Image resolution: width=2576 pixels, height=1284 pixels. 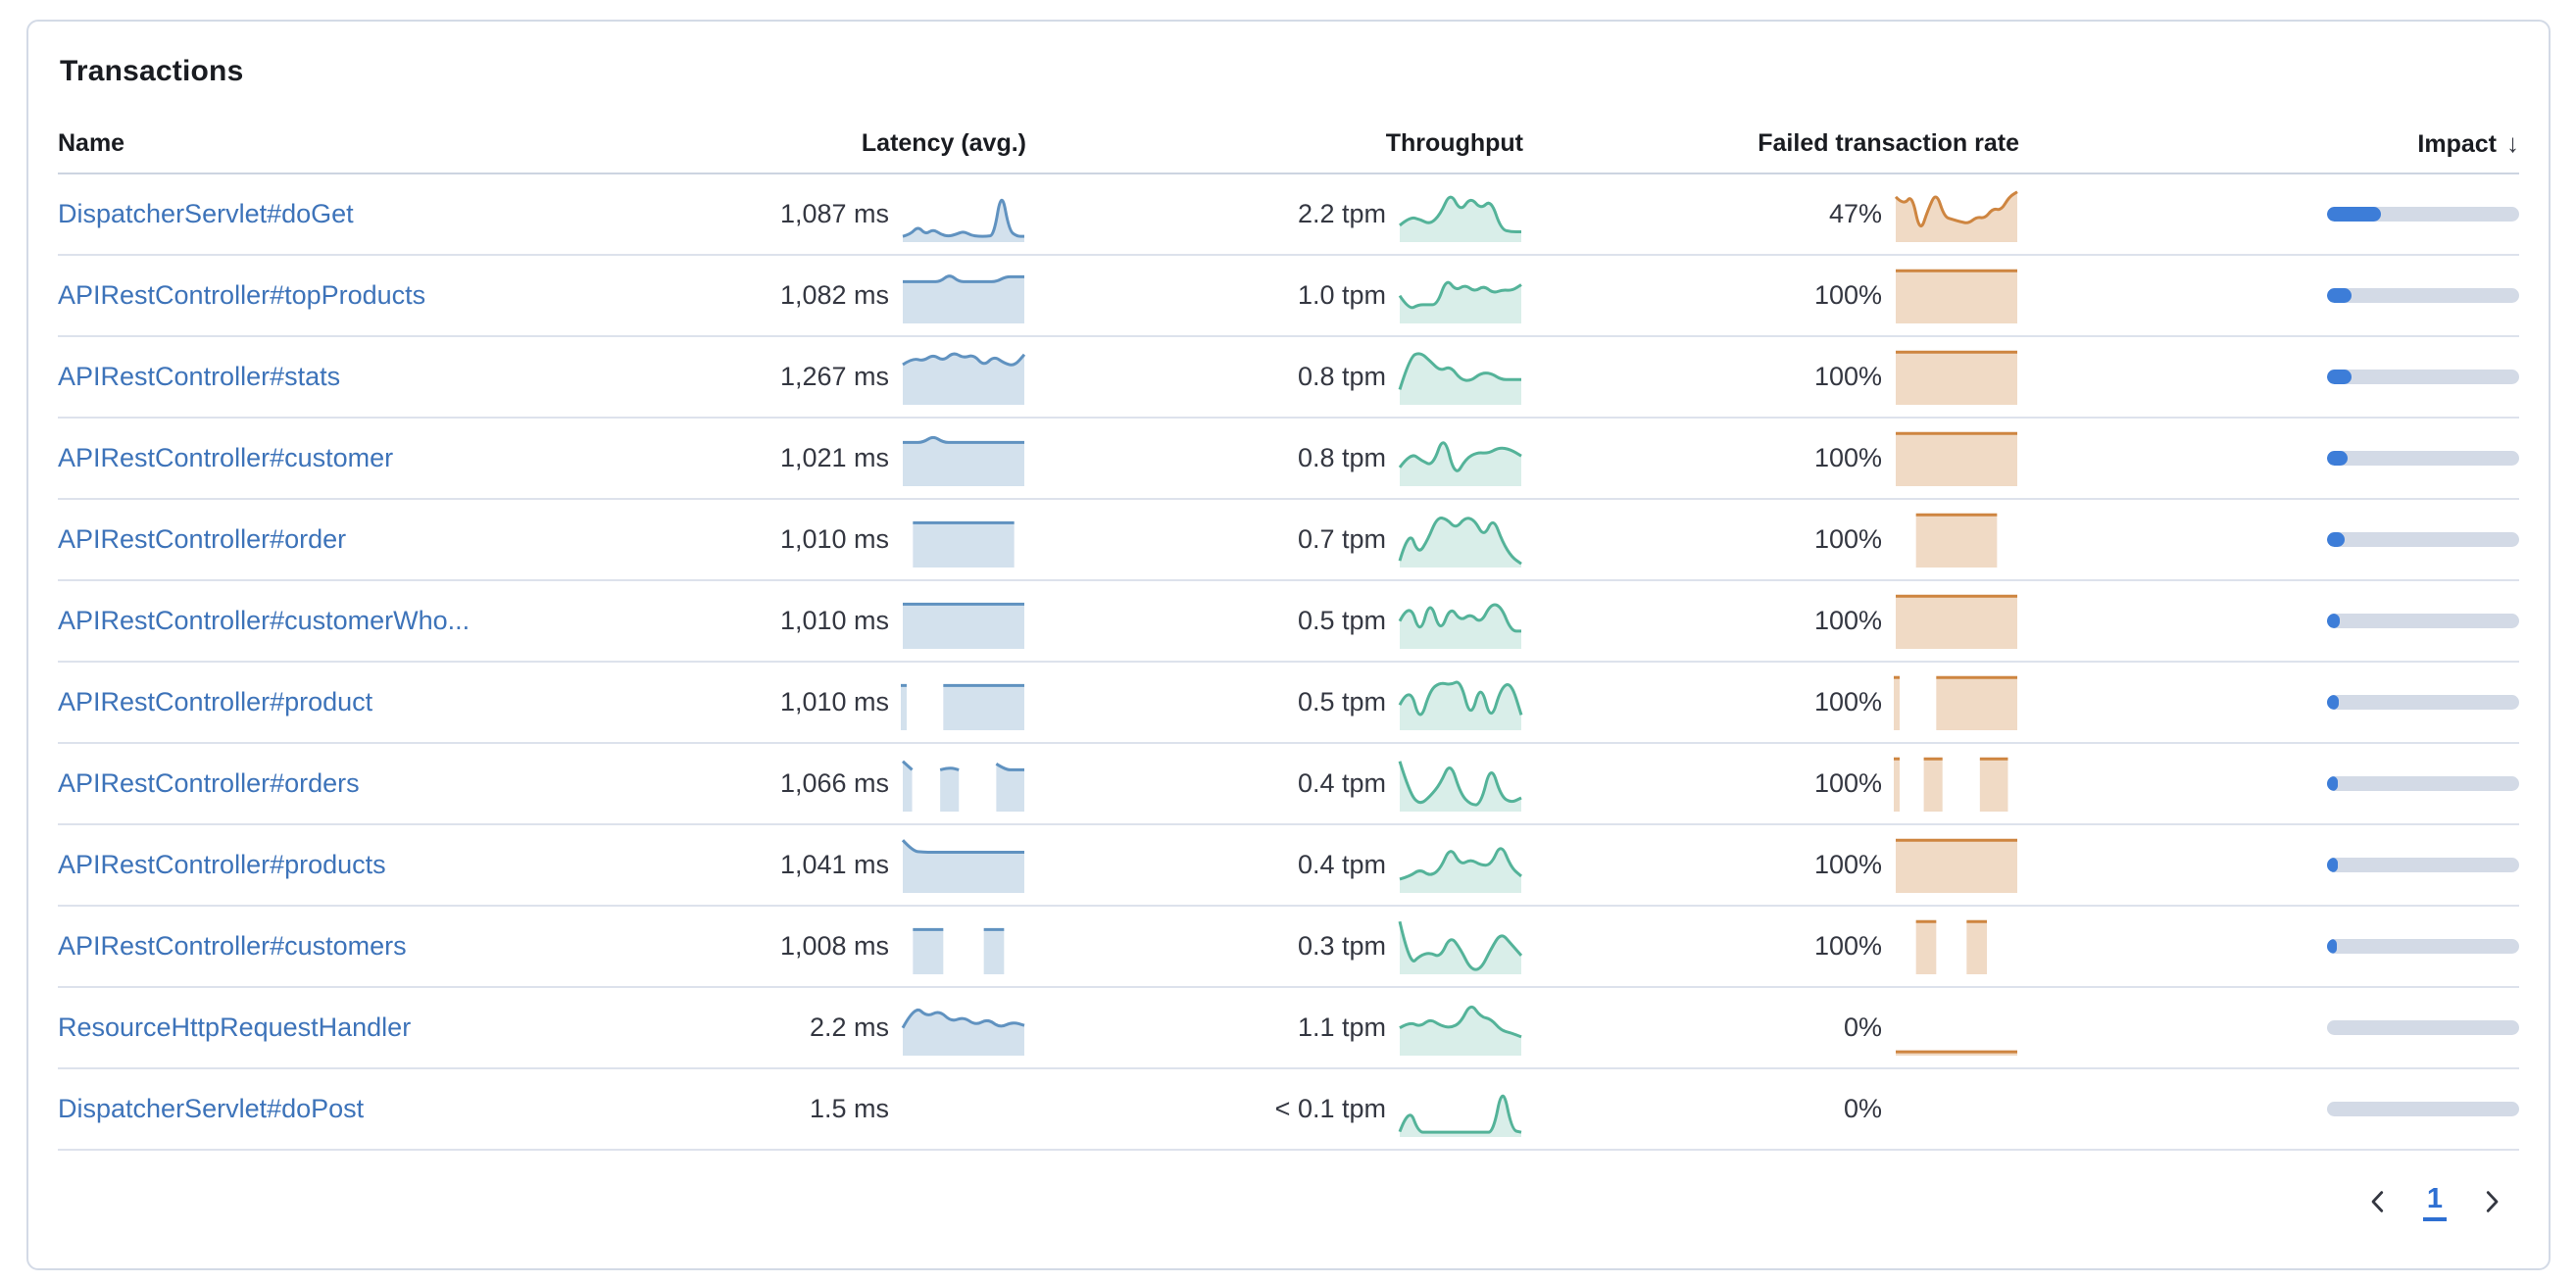 I want to click on panel-title: Transactions, so click(x=152, y=71).